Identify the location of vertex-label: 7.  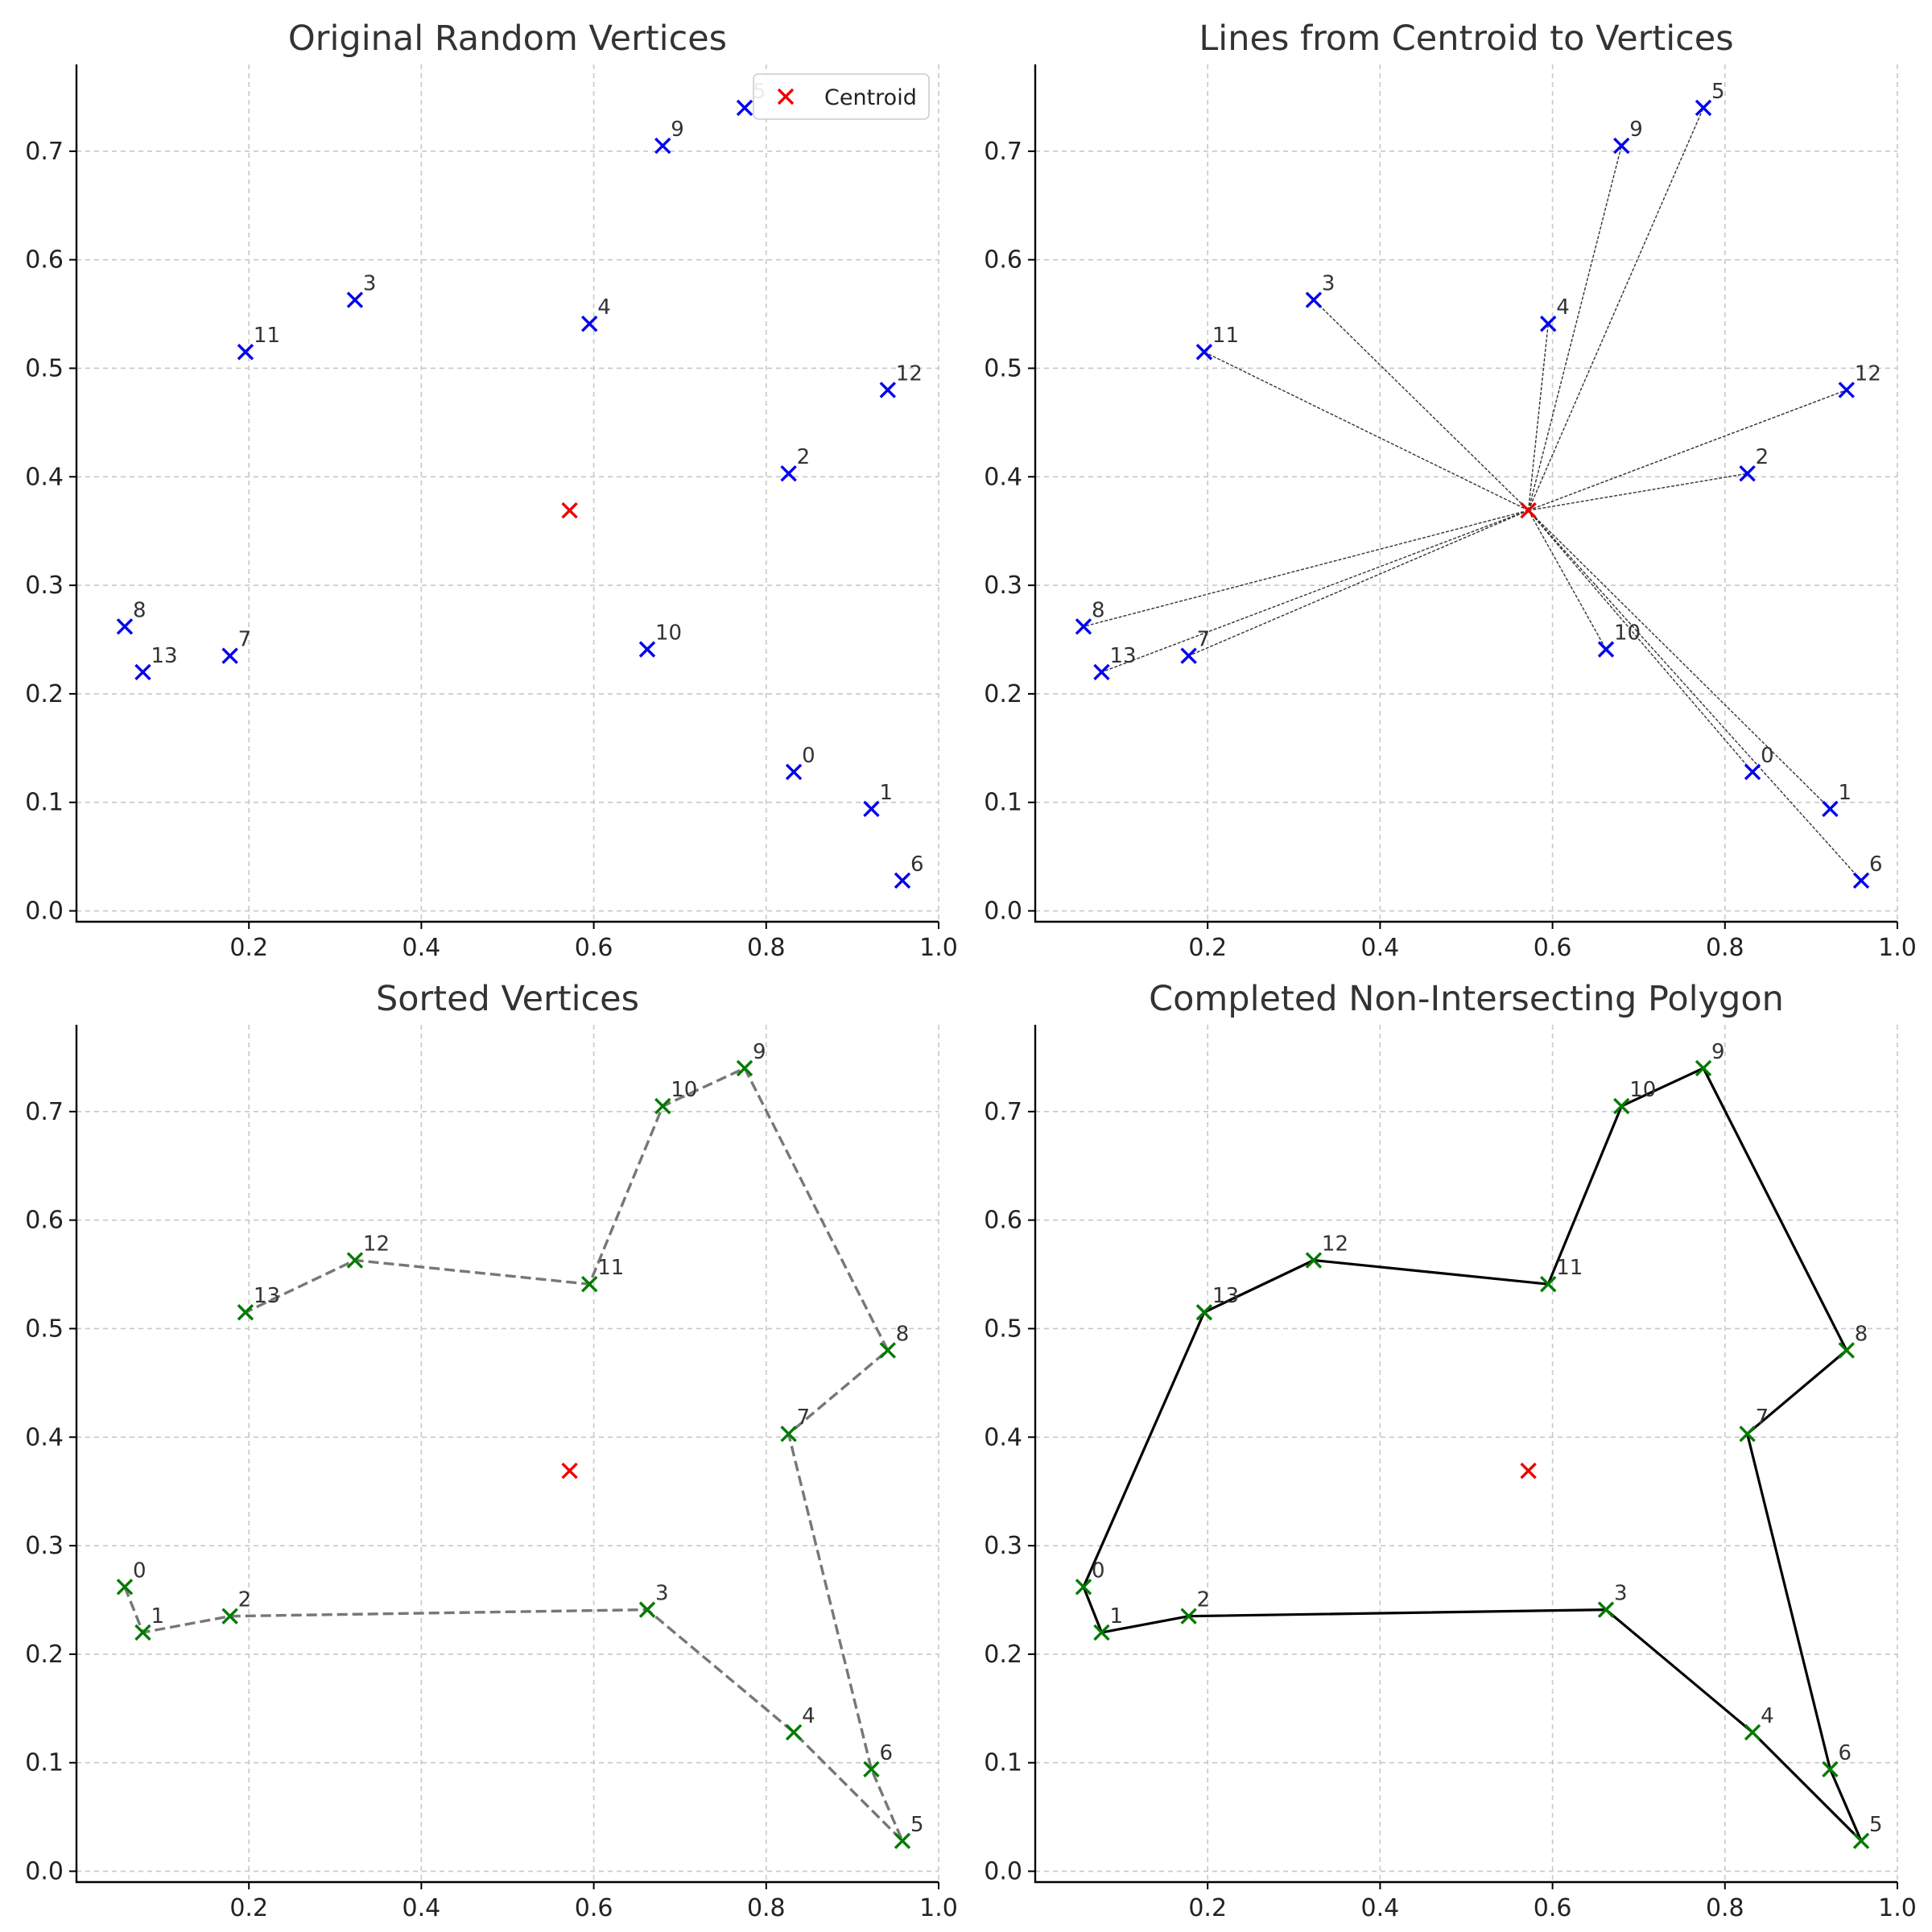
(245, 640).